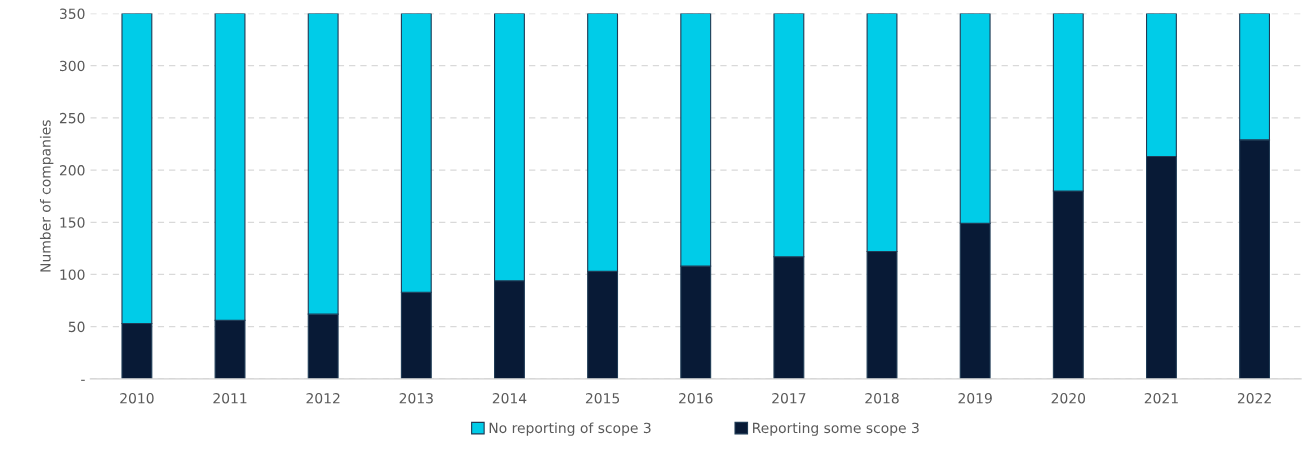 The width and height of the screenshot is (1309, 451). Describe the element at coordinates (836, 429) in the screenshot. I see `legend-label: Reporting some scope 3` at that location.